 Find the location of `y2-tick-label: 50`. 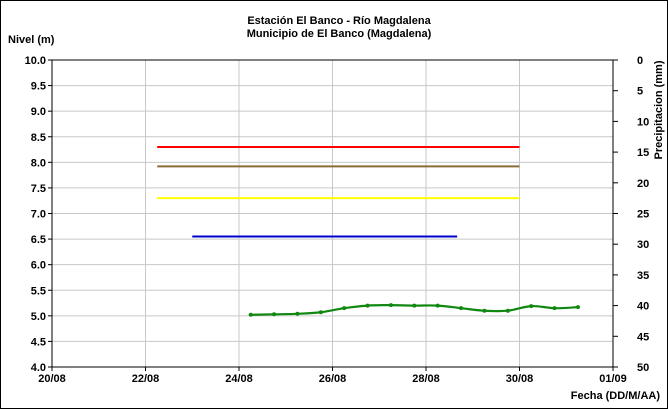

y2-tick-label: 50 is located at coordinates (643, 368).